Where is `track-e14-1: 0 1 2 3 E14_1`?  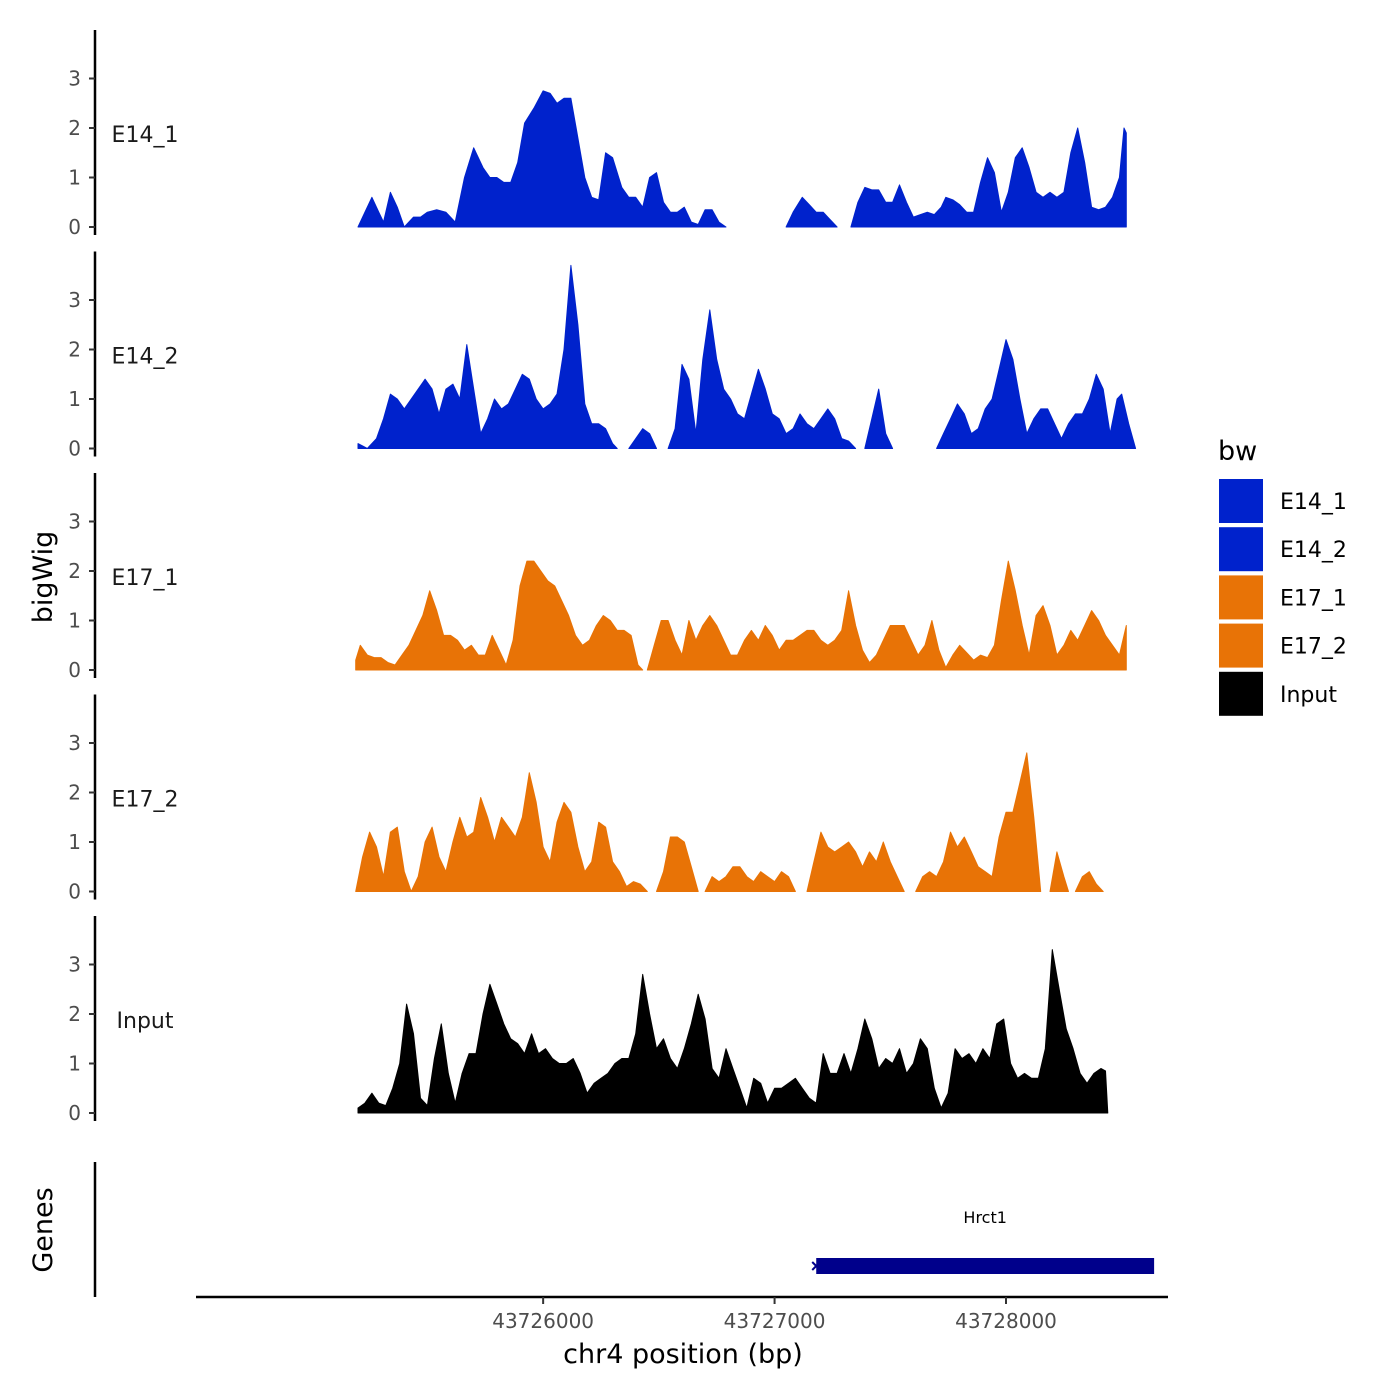 track-e14-1: 0 1 2 3 E14_1 is located at coordinates (597, 134).